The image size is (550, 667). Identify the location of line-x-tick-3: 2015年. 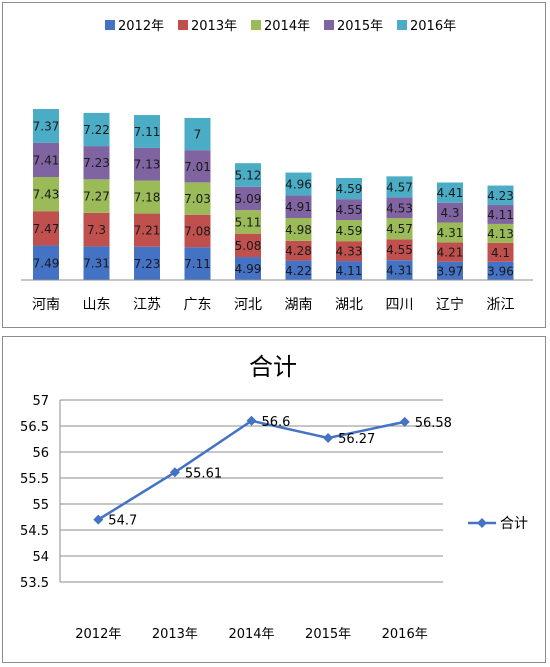
(328, 634).